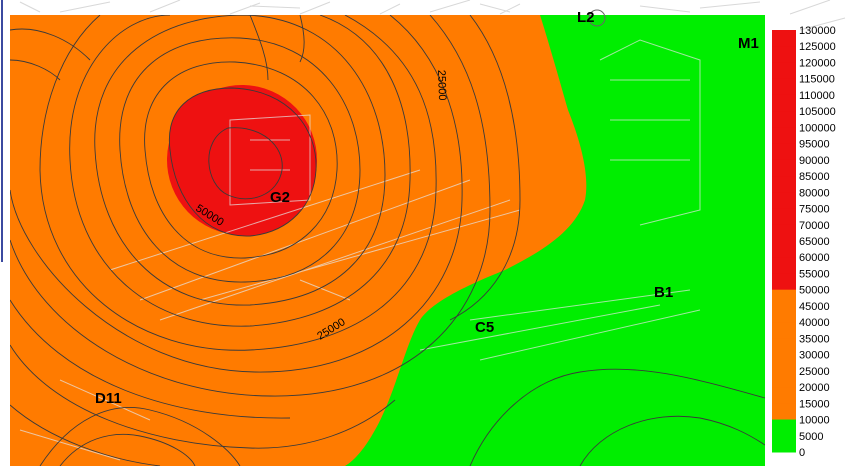  I want to click on legend-tick-label: 10000, so click(814, 421).